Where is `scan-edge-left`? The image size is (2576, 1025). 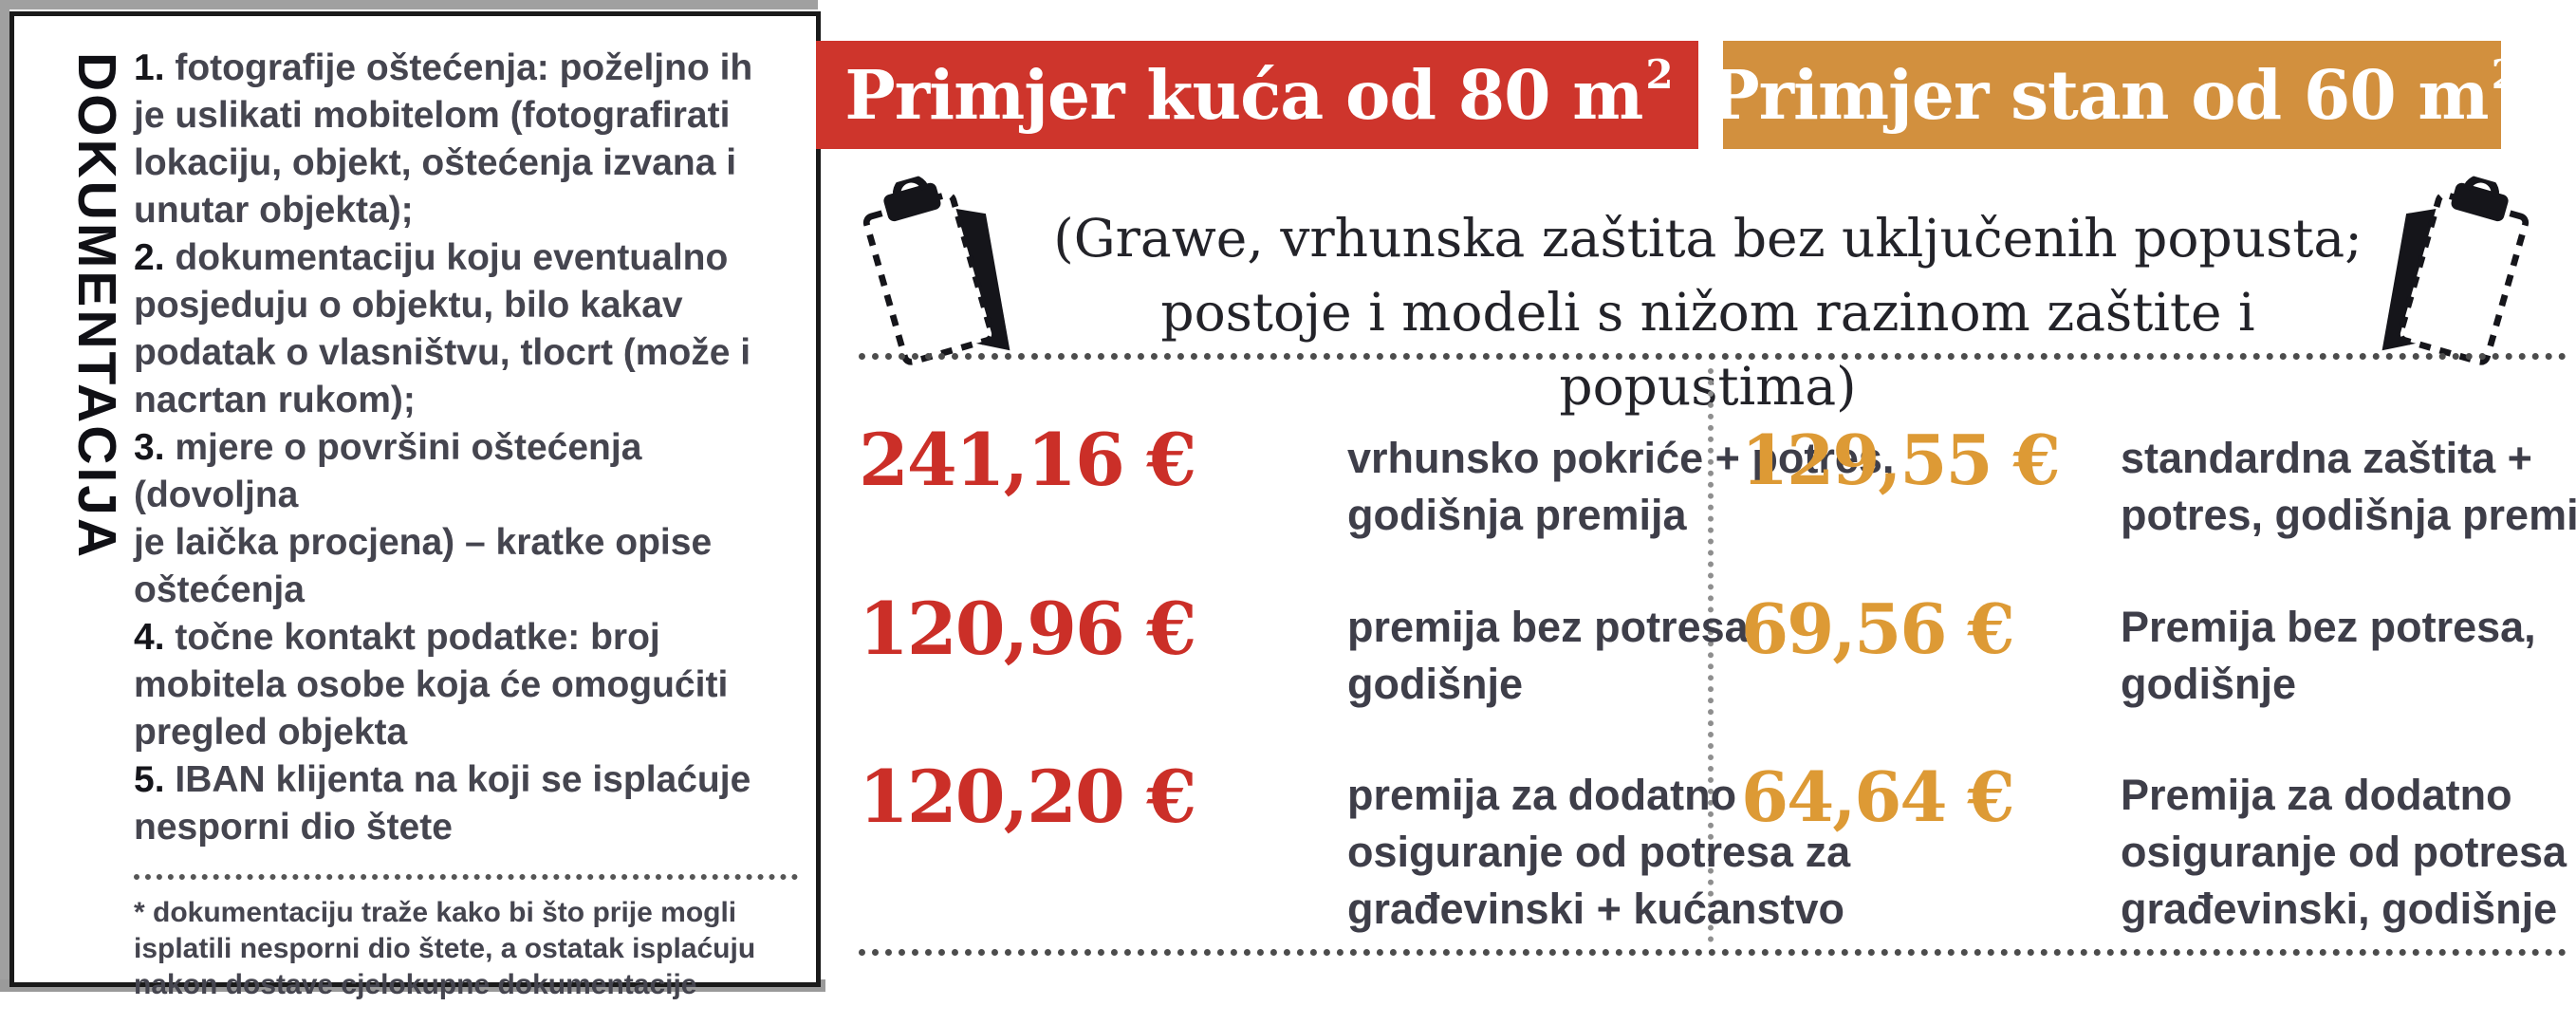 scan-edge-left is located at coordinates (4, 497).